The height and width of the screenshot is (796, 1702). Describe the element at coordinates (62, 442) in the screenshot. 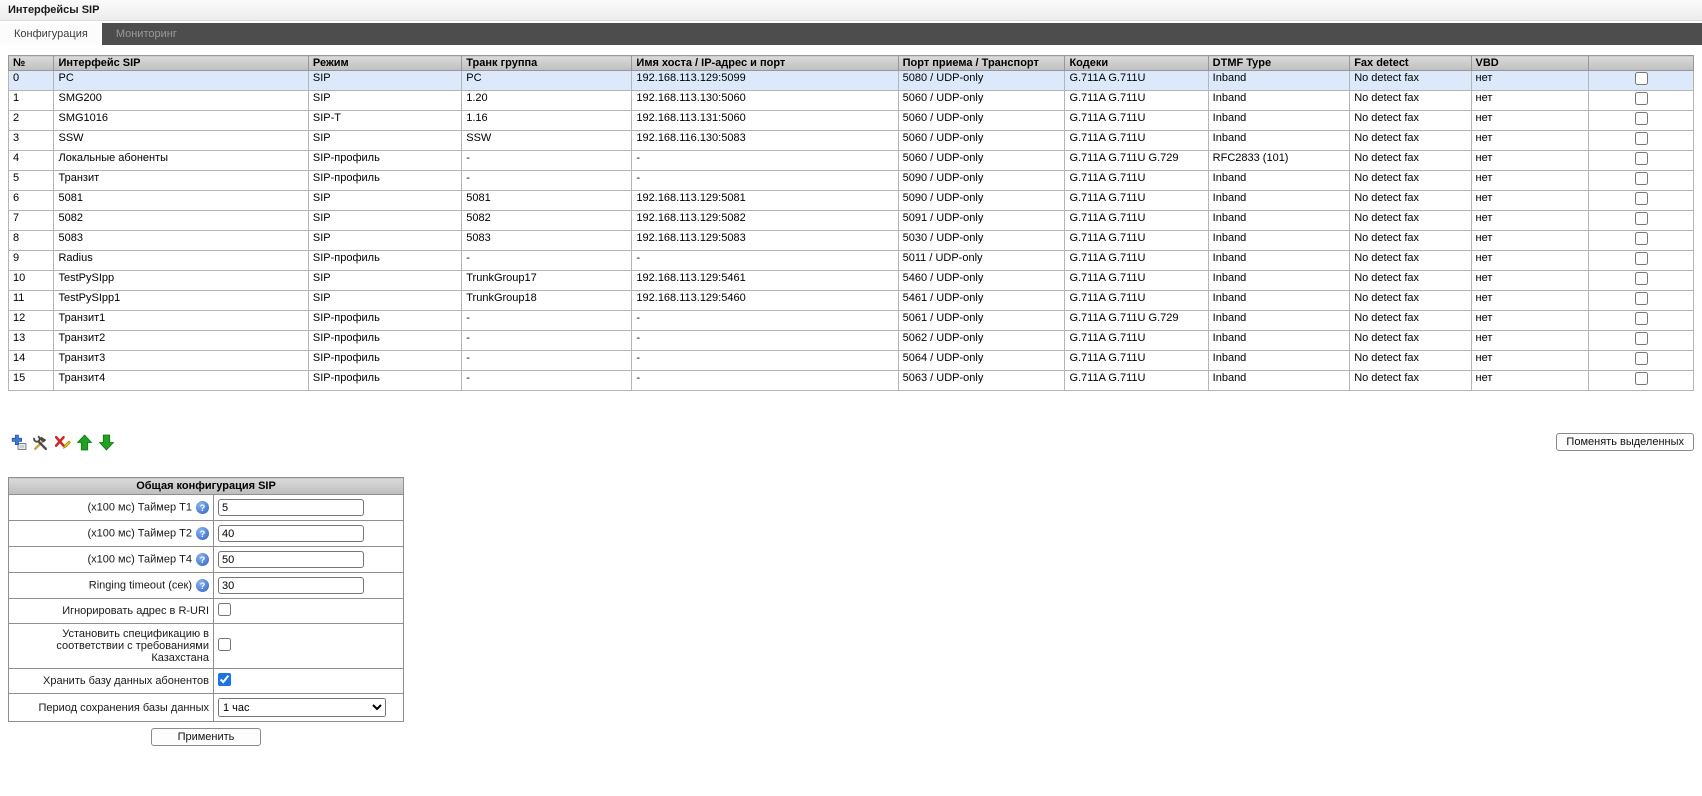

I see `delete-interface-icon` at that location.